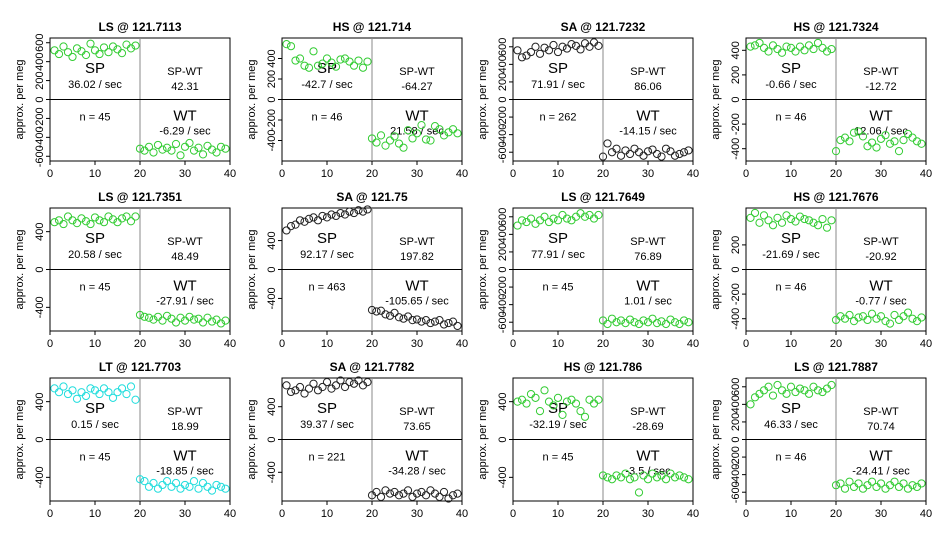 This screenshot has height=550, width=950. I want to click on sp-label: SP, so click(327, 408).